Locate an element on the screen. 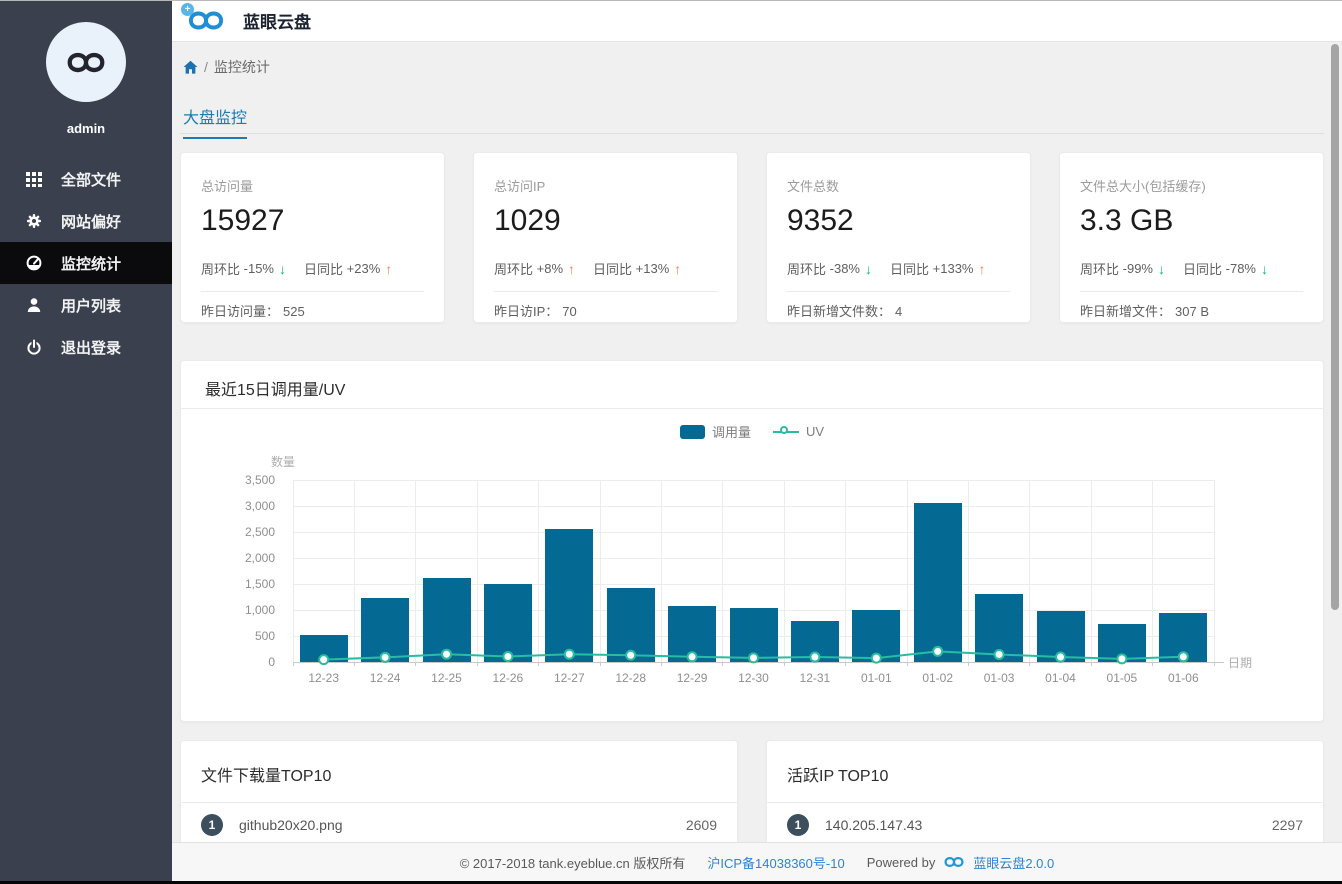 This screenshot has height=884, width=1342. y-axis-tick-label: 3,000 is located at coordinates (259, 506).